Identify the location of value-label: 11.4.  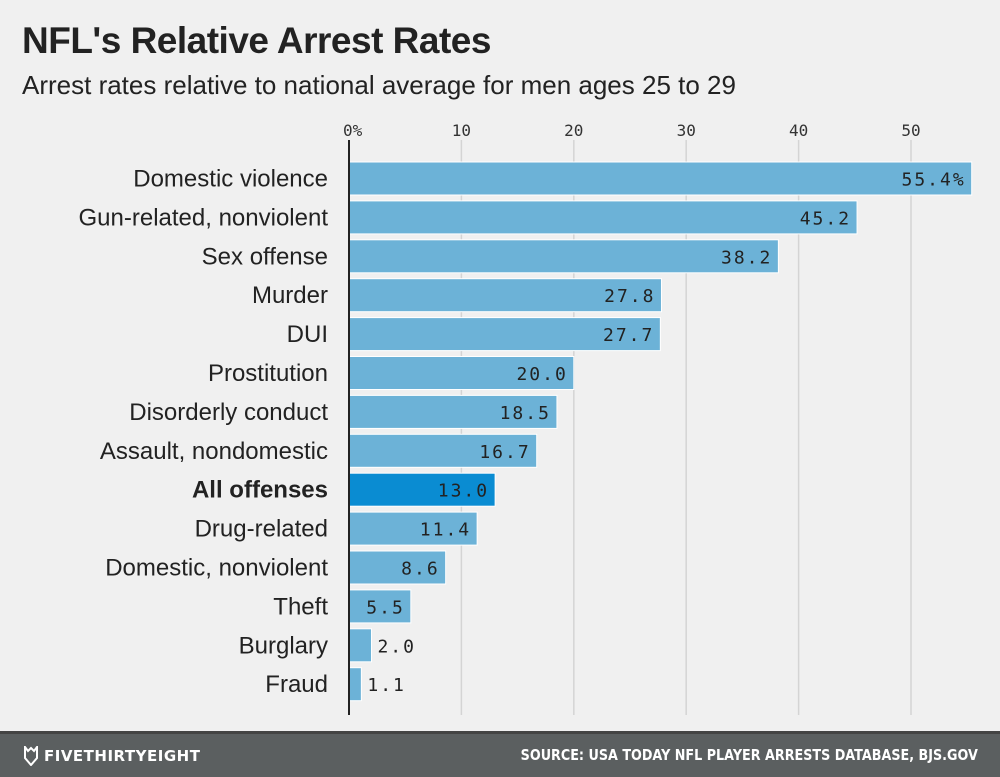
(445, 530).